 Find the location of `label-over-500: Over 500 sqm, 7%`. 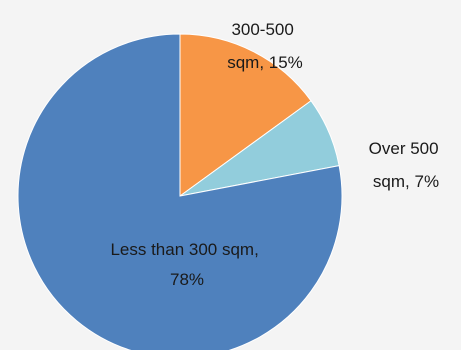

label-over-500: Over 500 sqm, 7% is located at coordinates (406, 165).